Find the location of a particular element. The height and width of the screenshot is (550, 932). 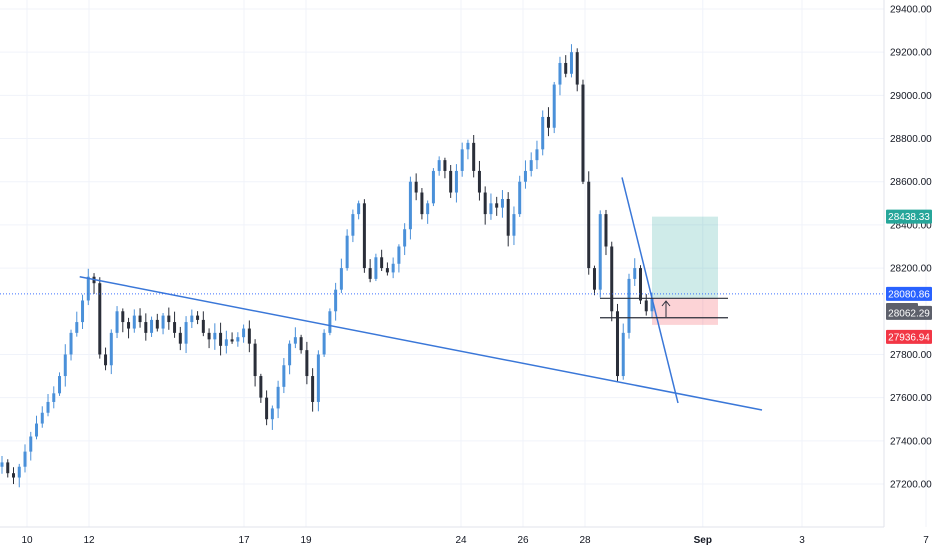

price-badge-label: 28062.29 is located at coordinates (909, 313).